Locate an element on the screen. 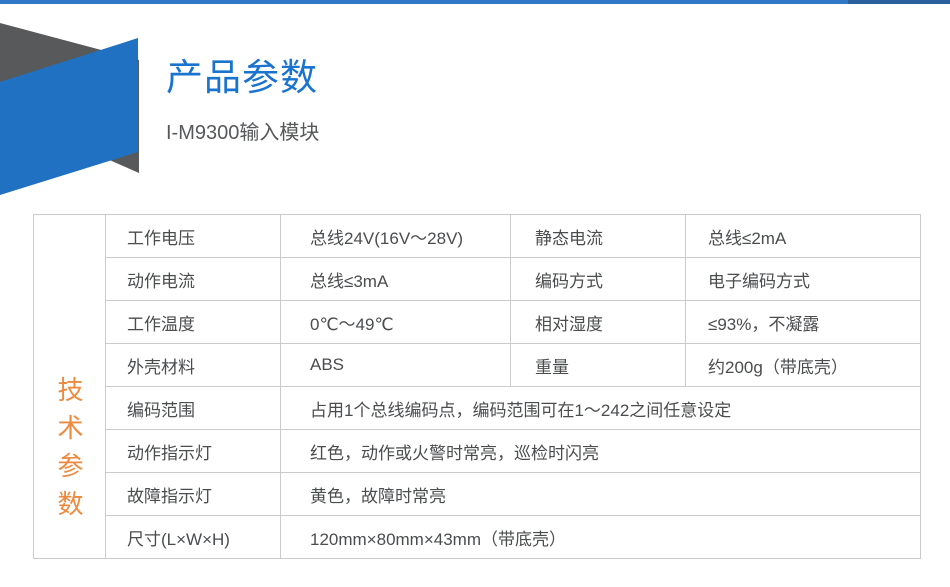 The height and width of the screenshot is (587, 950). param-value: 约200g（带底壳） is located at coordinates (803, 365).